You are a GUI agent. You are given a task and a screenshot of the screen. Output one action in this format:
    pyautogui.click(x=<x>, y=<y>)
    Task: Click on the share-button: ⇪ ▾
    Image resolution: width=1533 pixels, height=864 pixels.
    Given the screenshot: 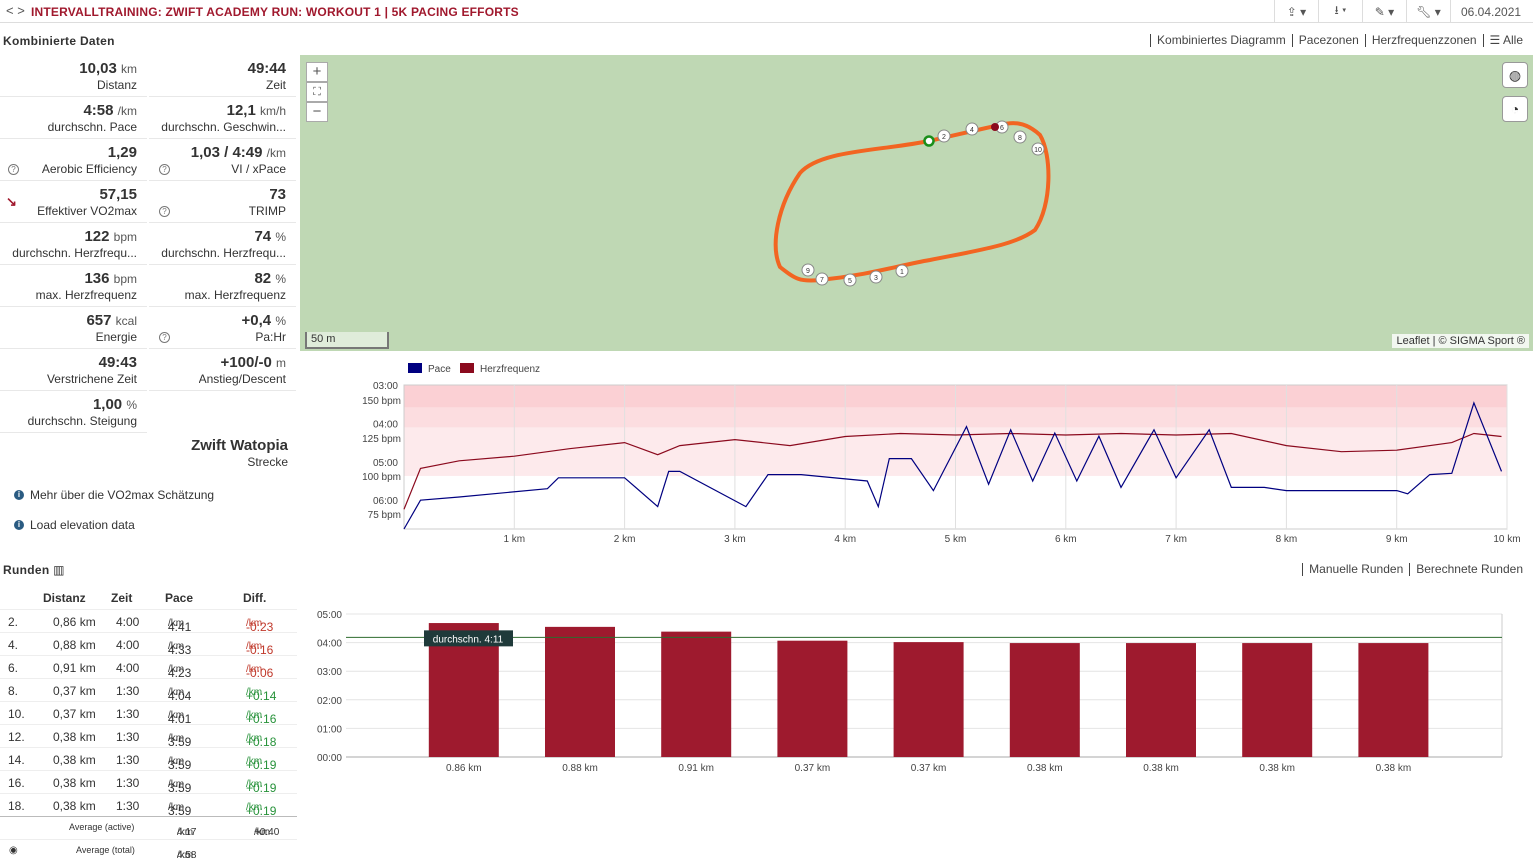 What is the action you would take?
    pyautogui.click(x=1296, y=11)
    